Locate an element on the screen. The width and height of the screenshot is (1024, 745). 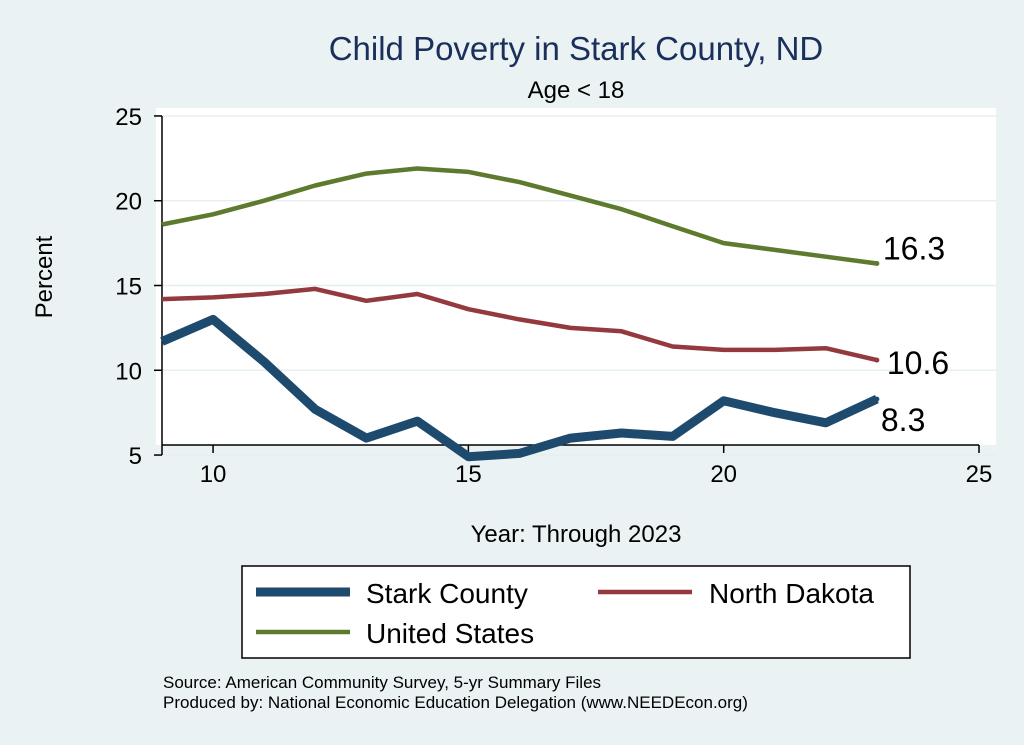
legend-box is located at coordinates (576, 612).